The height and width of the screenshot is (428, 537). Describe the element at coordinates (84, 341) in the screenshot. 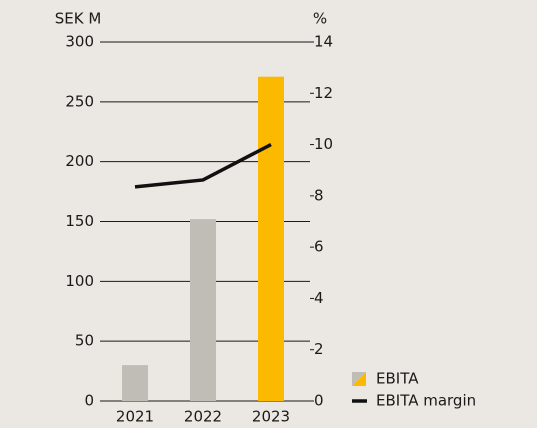

I see `y-tick-label: 50` at that location.